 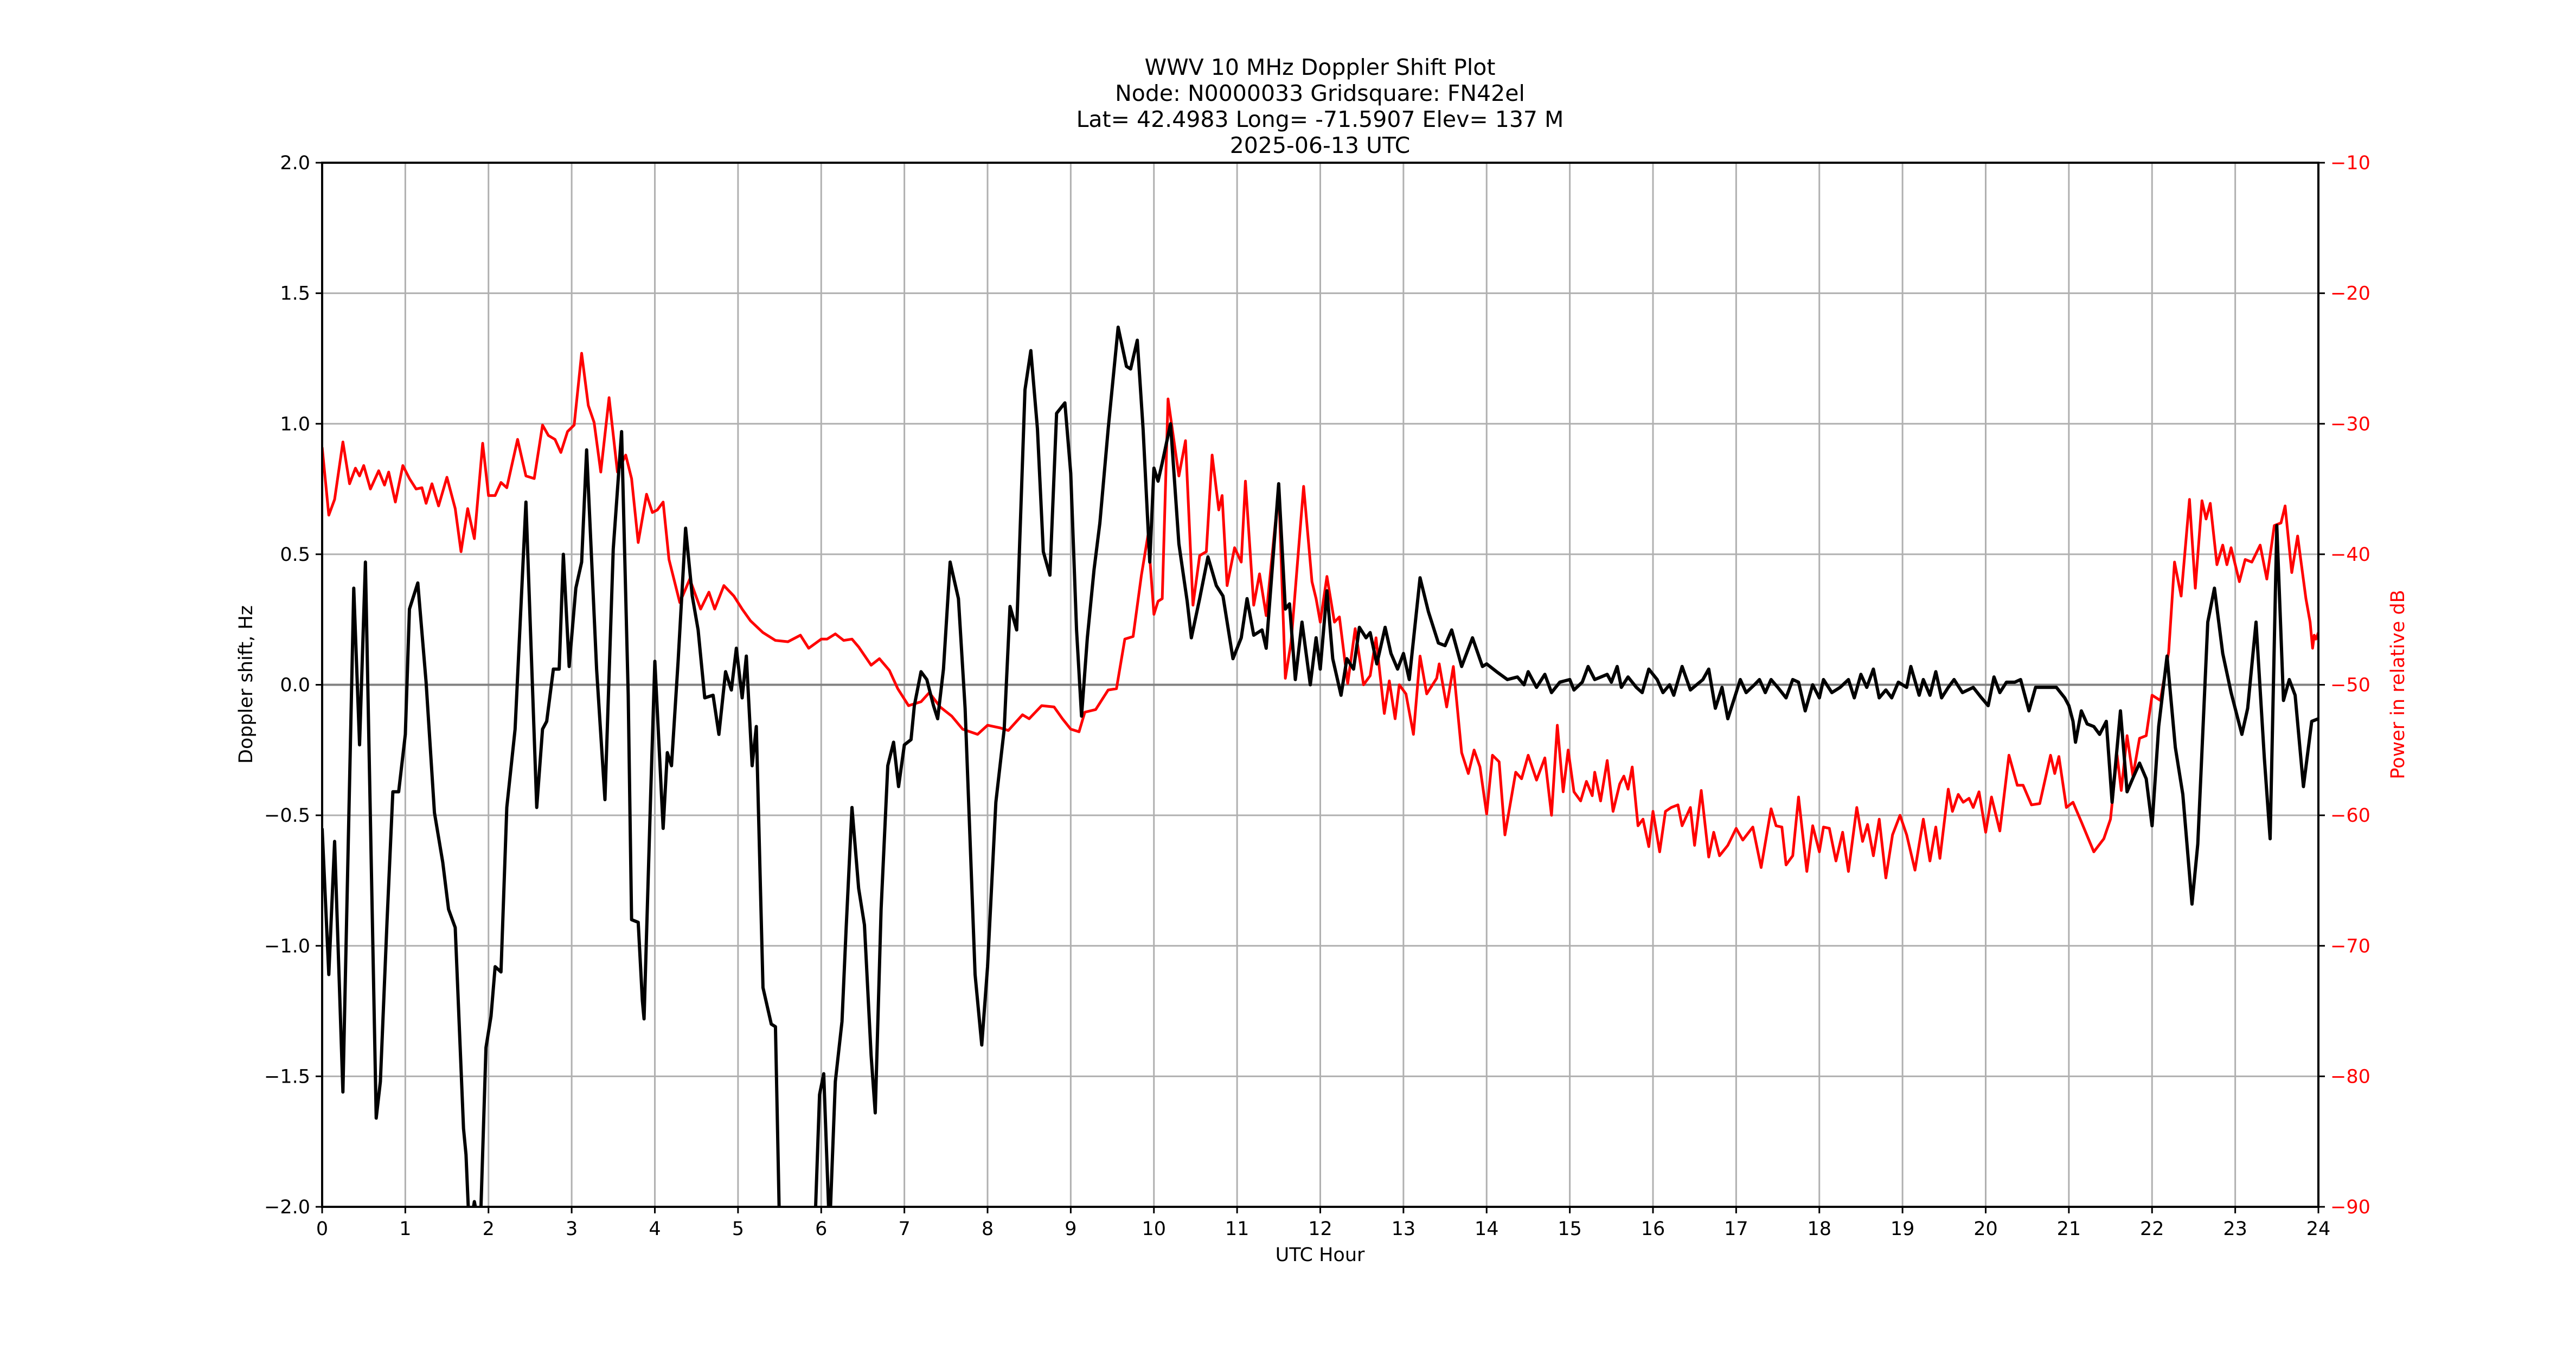 I want to click on right-y-tick-label: −20, so click(x=2350, y=294).